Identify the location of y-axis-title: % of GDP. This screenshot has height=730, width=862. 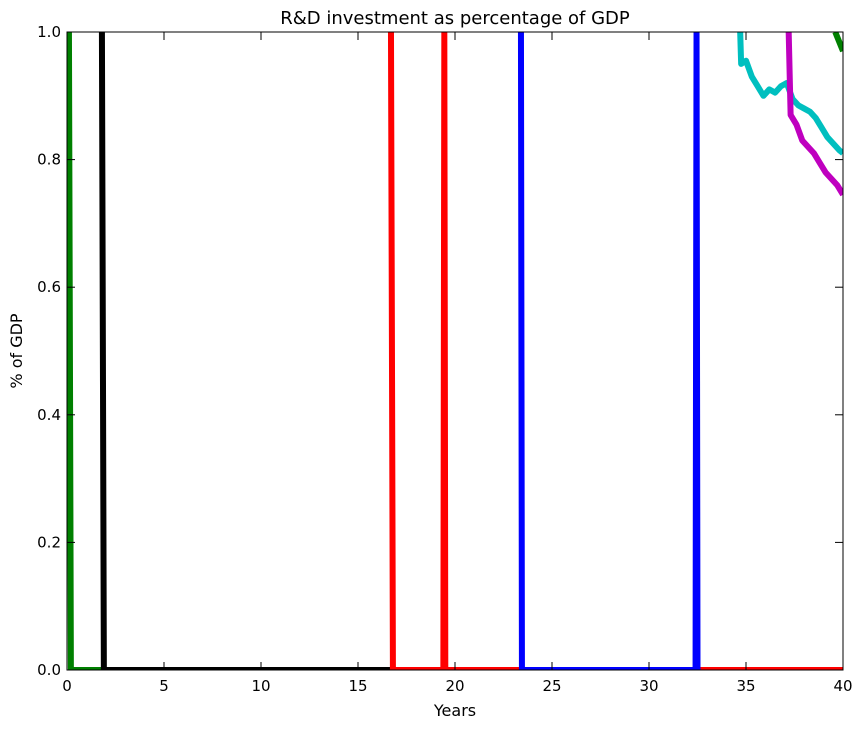
(16, 351).